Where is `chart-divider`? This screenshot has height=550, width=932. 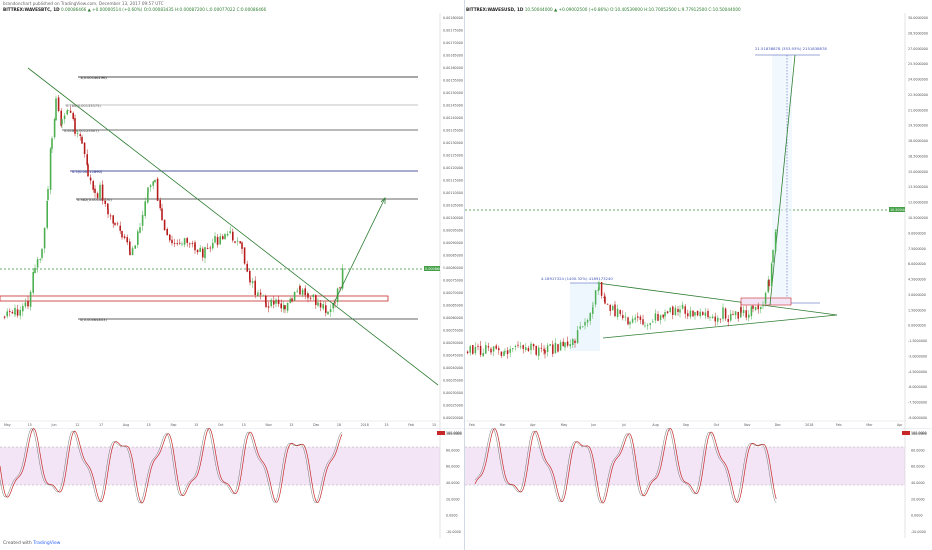
chart-divider is located at coordinates (464, 275).